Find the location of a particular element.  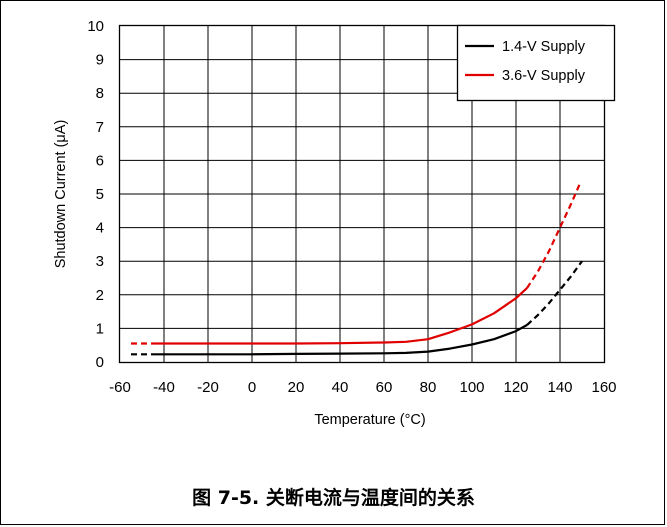

series-1.4v-dashed-high is located at coordinates (554, 293).